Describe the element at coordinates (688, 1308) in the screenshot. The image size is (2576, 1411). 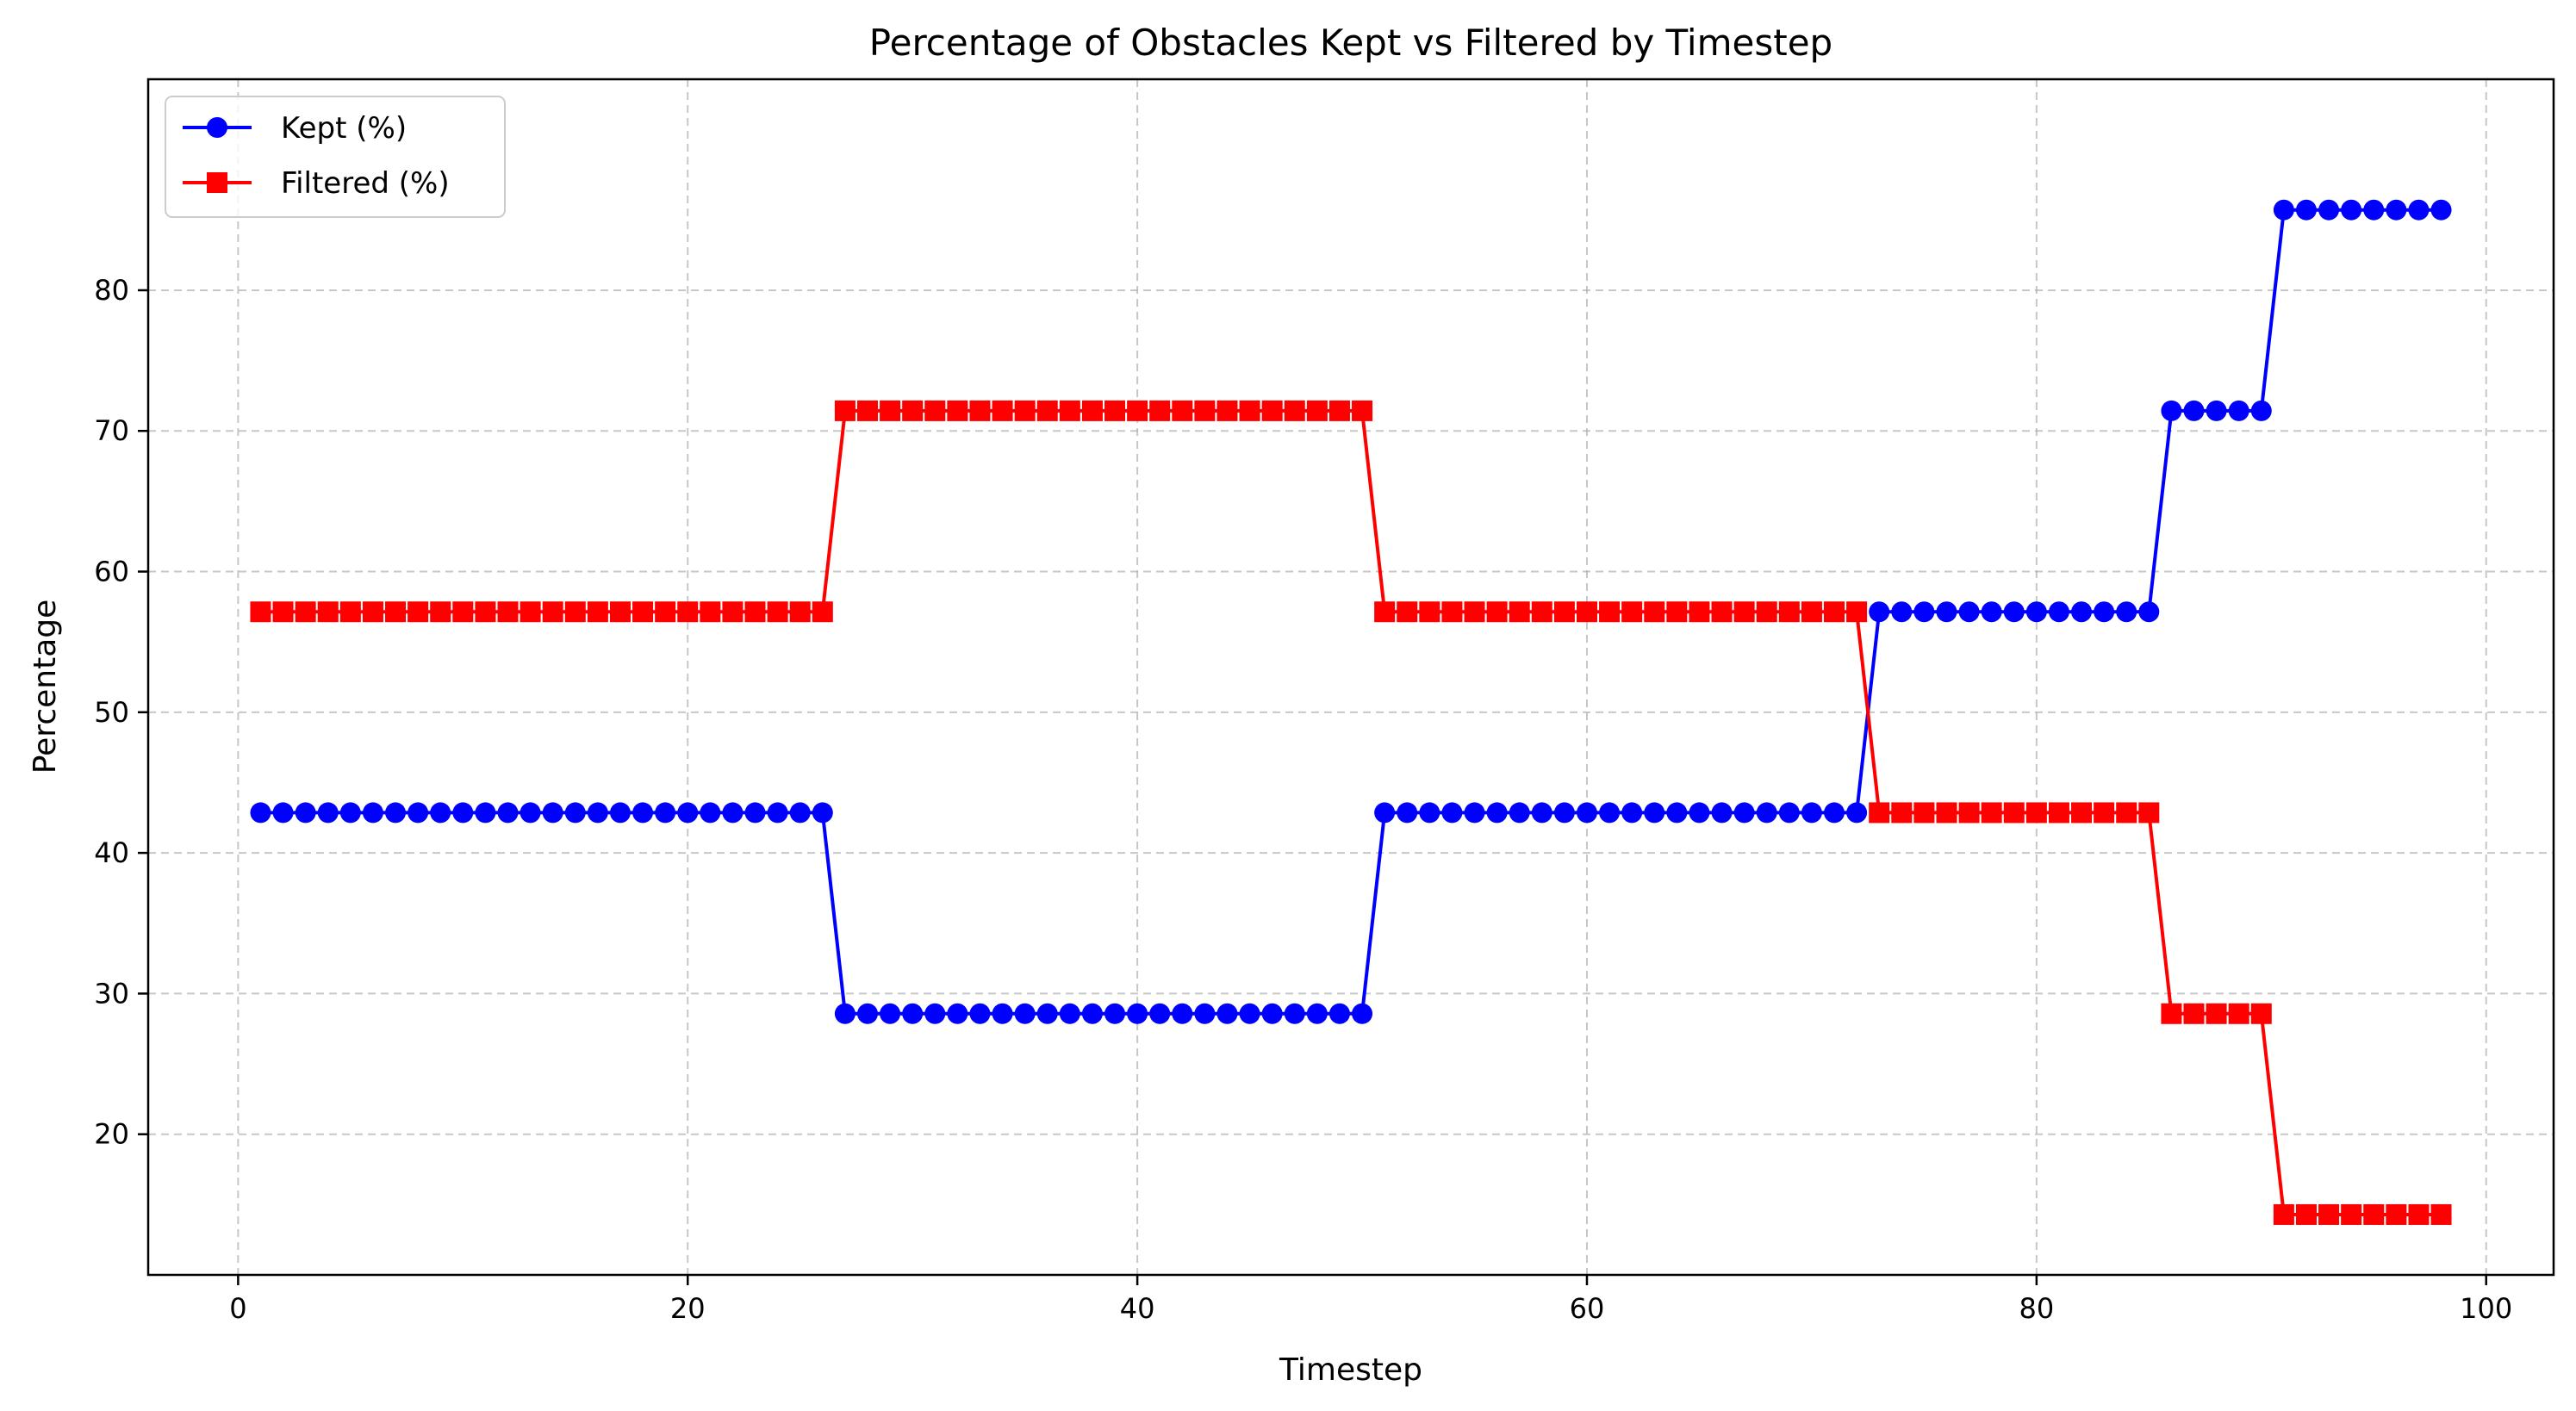
I see `x-tick-label: 20` at that location.